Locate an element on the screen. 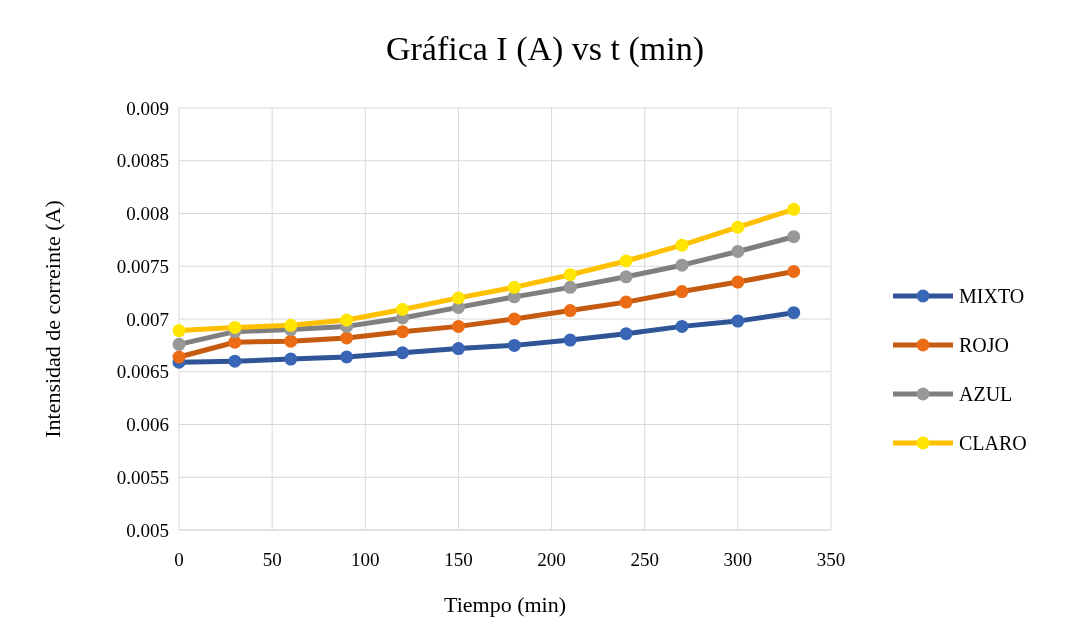 The image size is (1071, 644). y-tick-label: 0.0065 is located at coordinates (142, 372).